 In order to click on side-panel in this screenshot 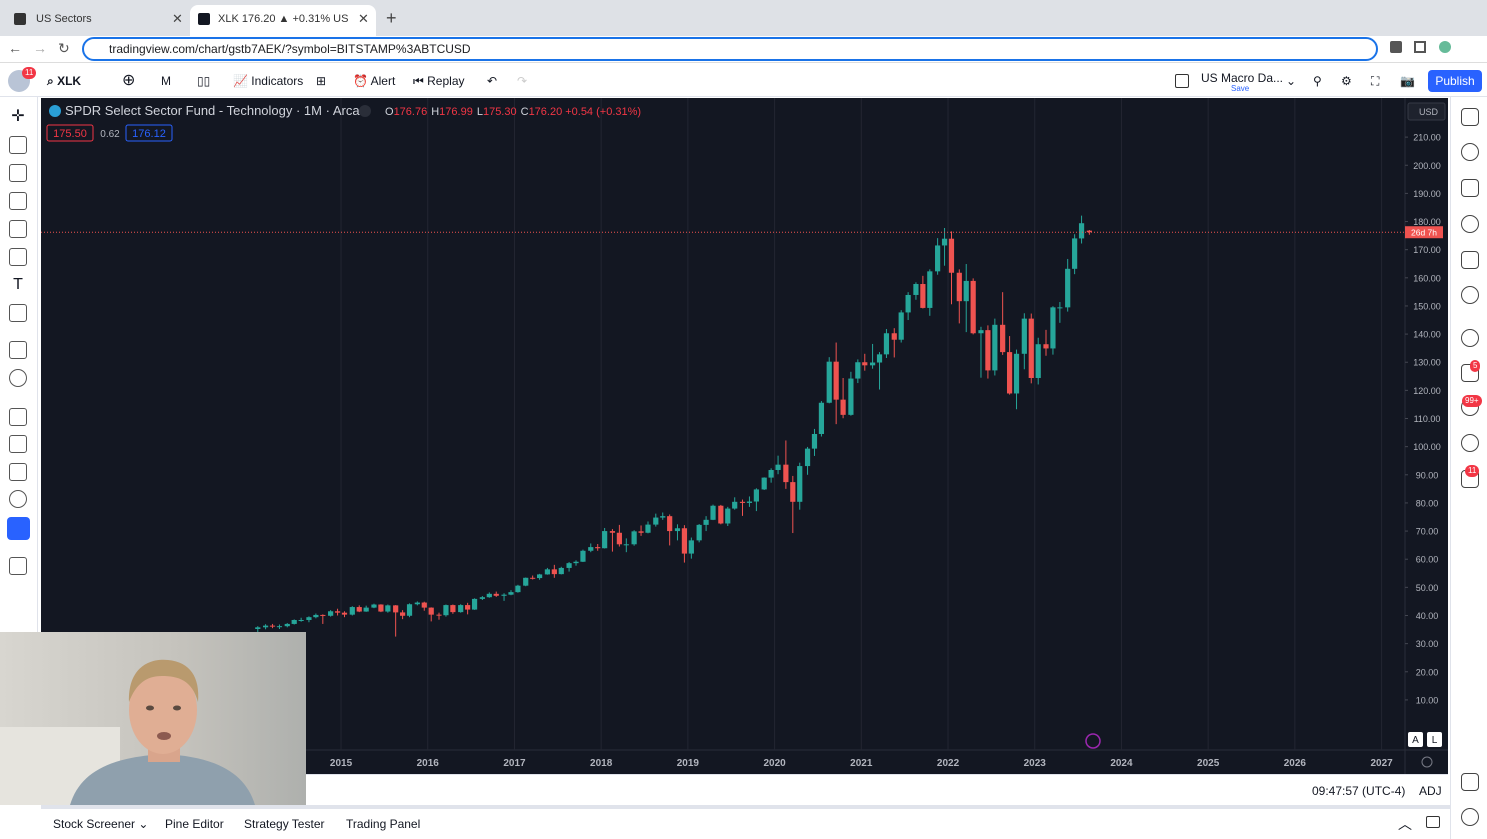, I will do `click(1420, 47)`.